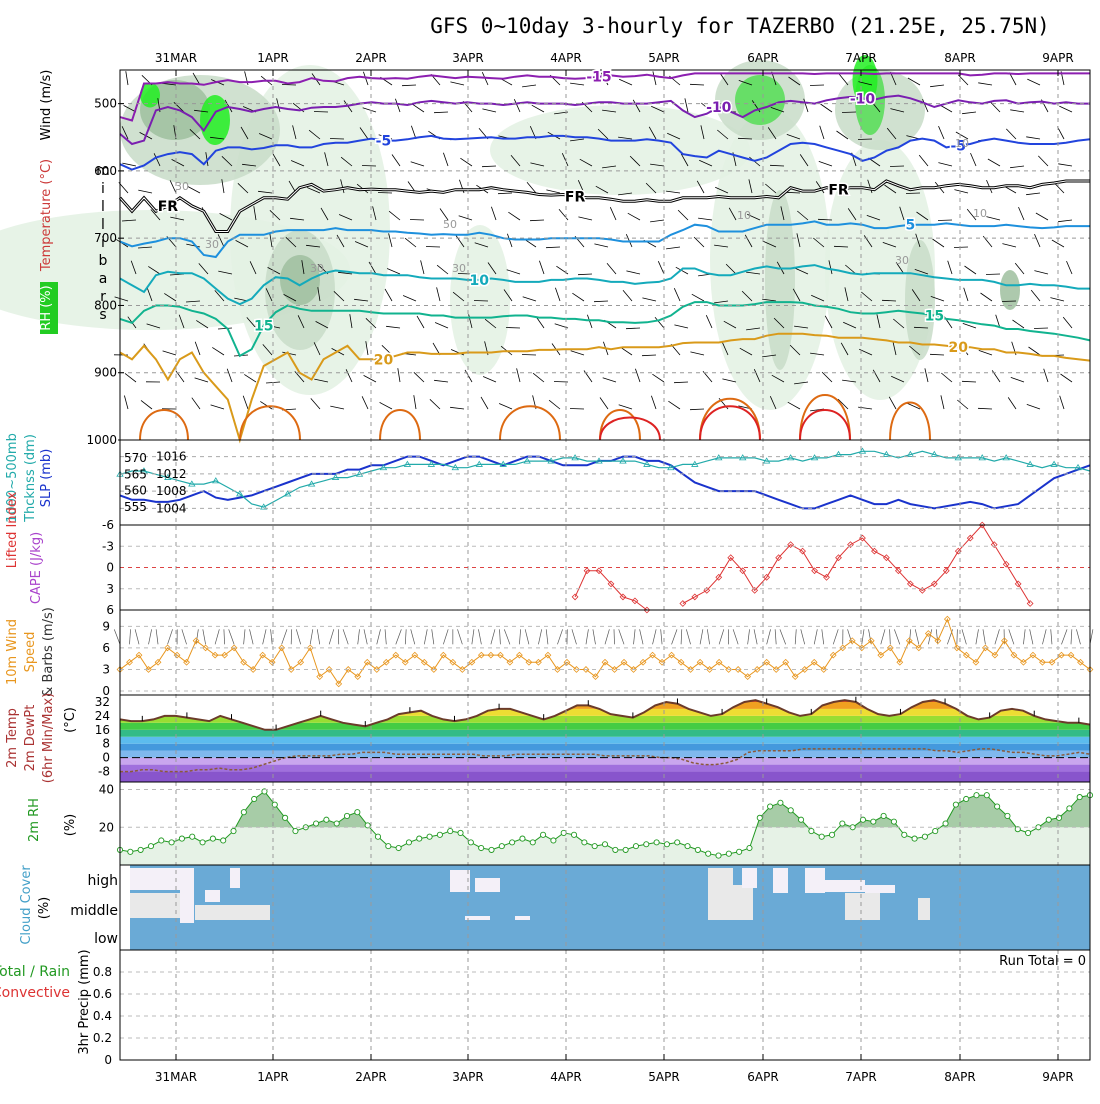  Describe the element at coordinates (171, 474) in the screenshot. I see `slp-tick: 1012` at that location.